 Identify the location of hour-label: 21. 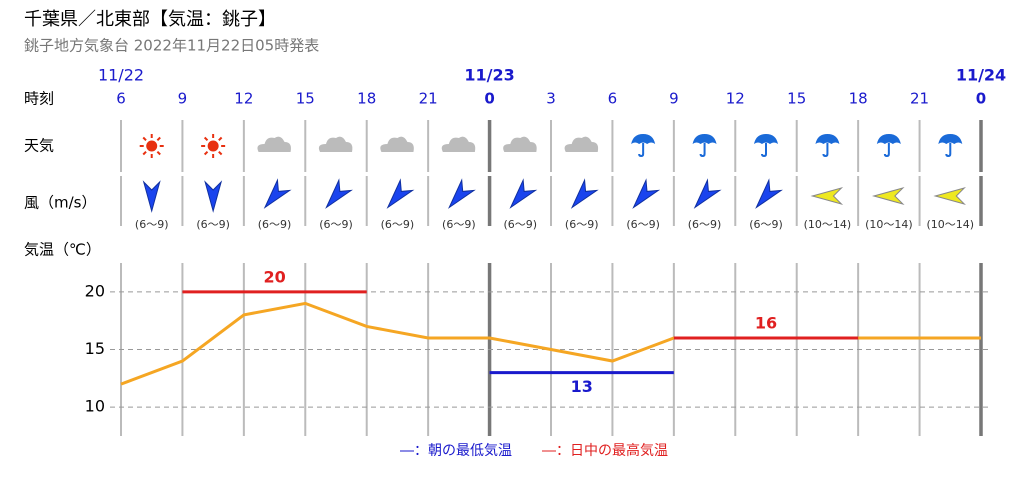
(919, 99).